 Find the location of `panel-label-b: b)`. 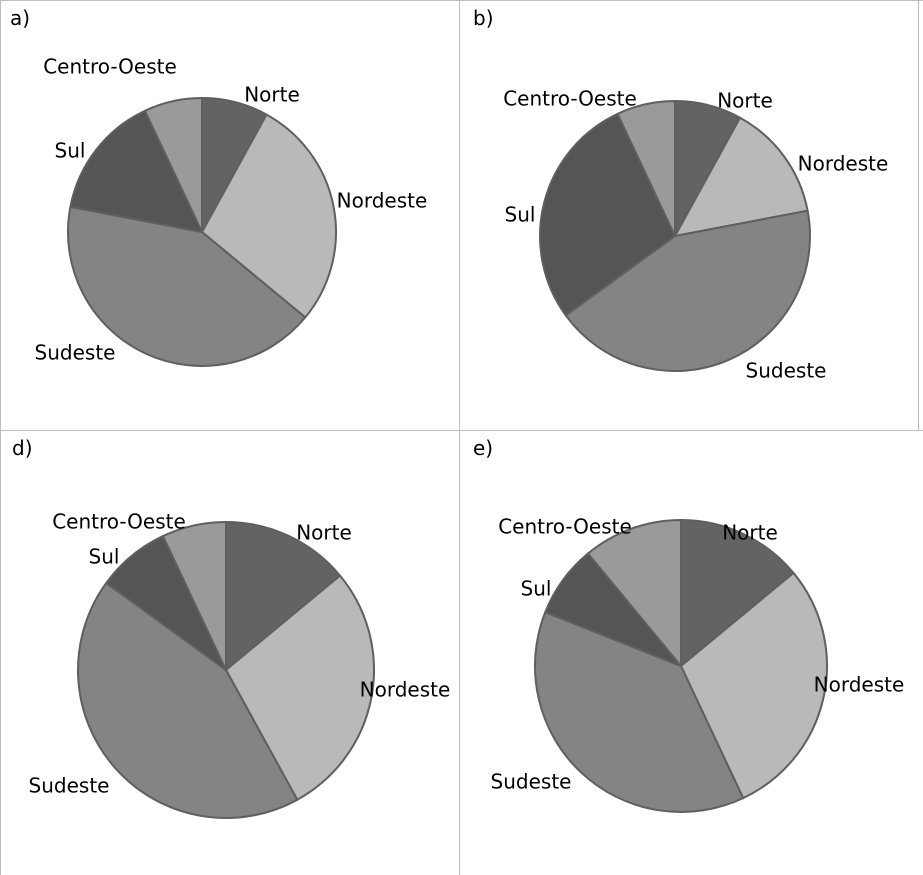

panel-label-b: b) is located at coordinates (483, 18).